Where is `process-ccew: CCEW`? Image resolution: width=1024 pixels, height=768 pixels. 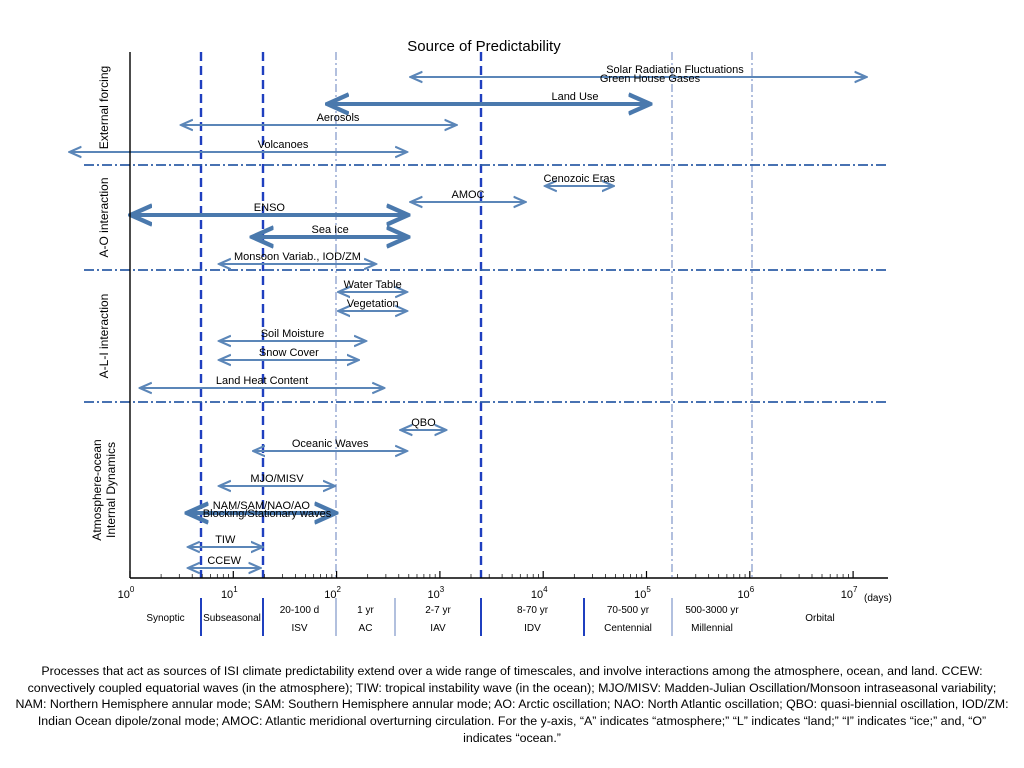
process-ccew: CCEW is located at coordinates (224, 561).